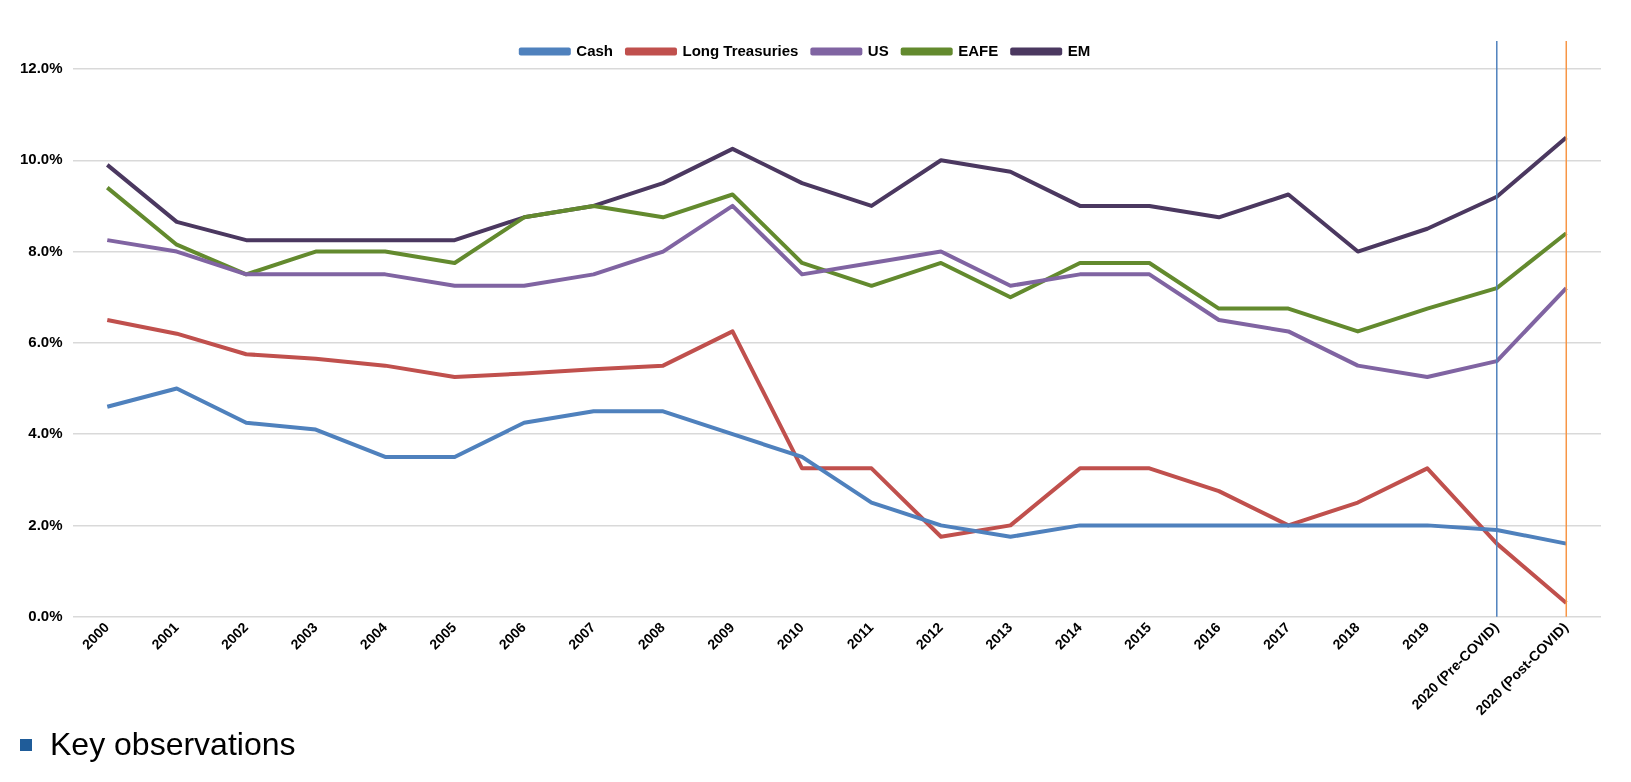 The height and width of the screenshot is (782, 1631). Describe the element at coordinates (594, 50) in the screenshot. I see `legend-label: Cash` at that location.